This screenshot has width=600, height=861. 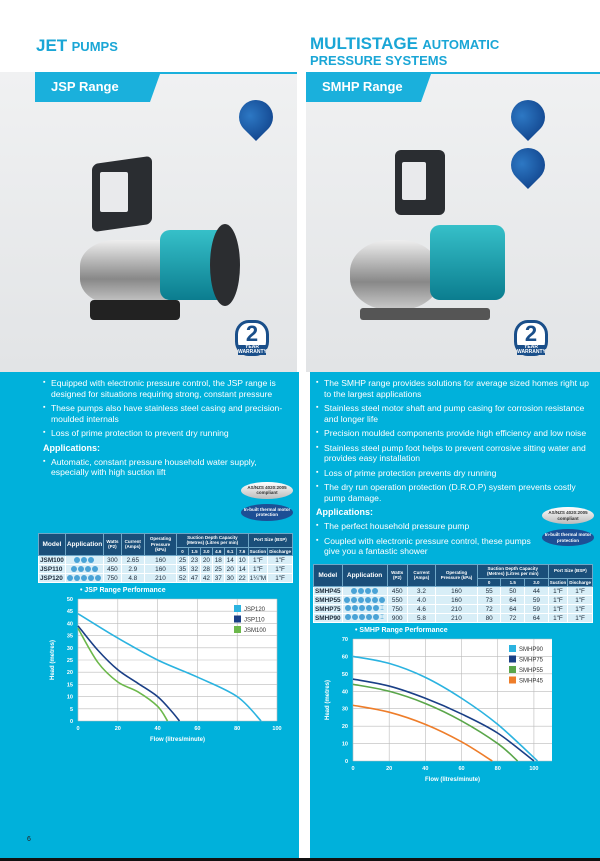 I want to click on chart-title: • SMHP Range Performance, so click(x=401, y=630).